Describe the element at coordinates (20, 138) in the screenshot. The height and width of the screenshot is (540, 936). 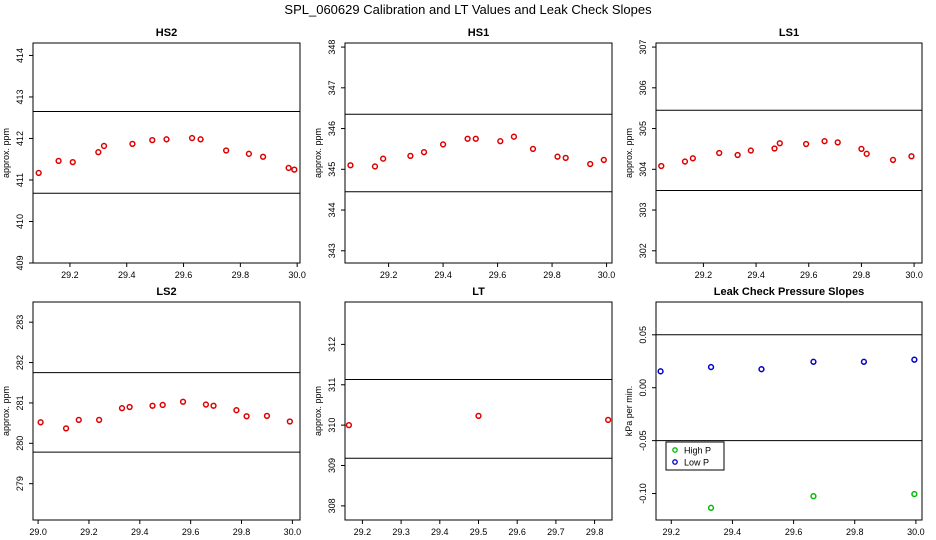
I see `y-tick-label: 412` at that location.